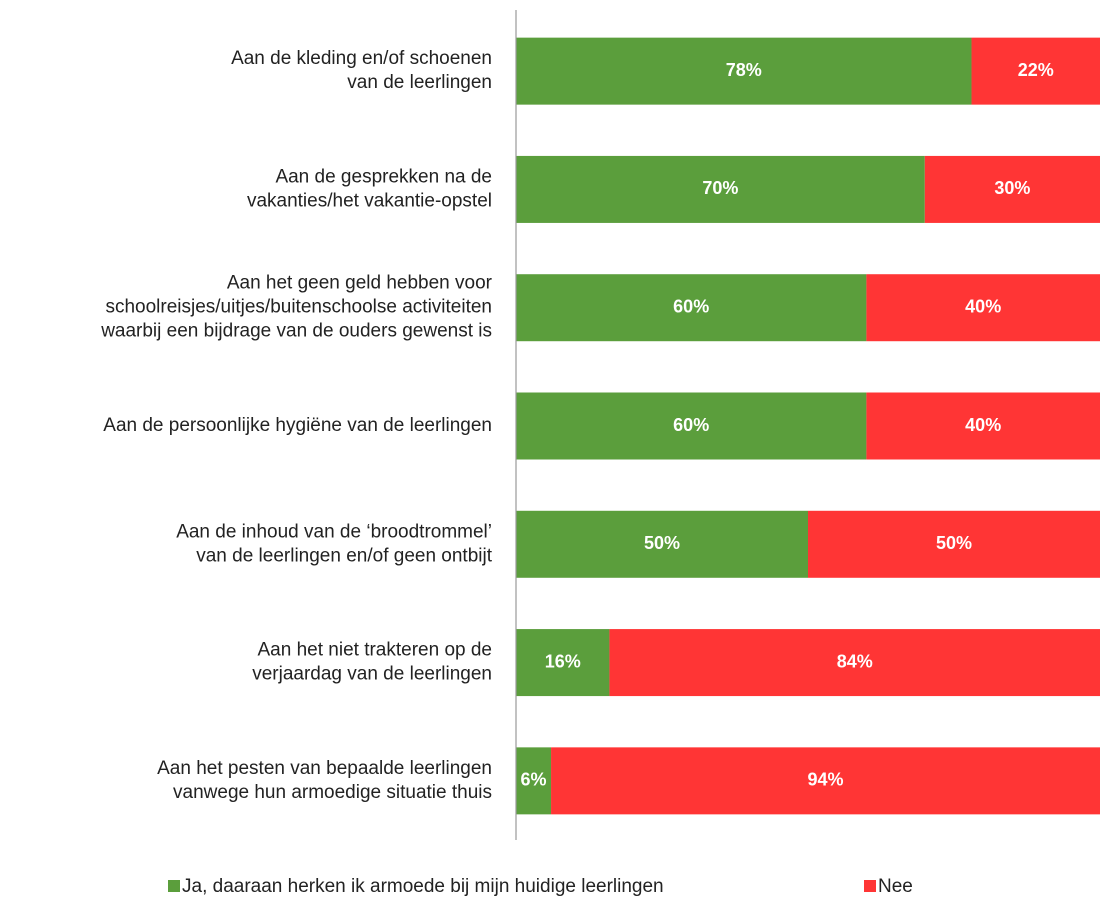 This screenshot has width=1102, height=899. I want to click on value-label: 78%, so click(744, 70).